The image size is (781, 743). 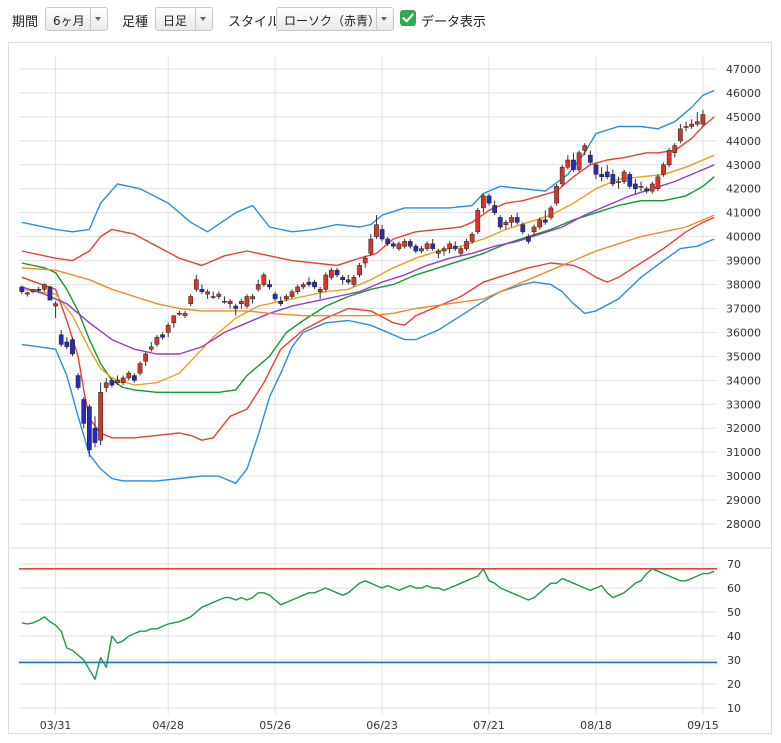 I want to click on show-data-checkbox, so click(x=408, y=18).